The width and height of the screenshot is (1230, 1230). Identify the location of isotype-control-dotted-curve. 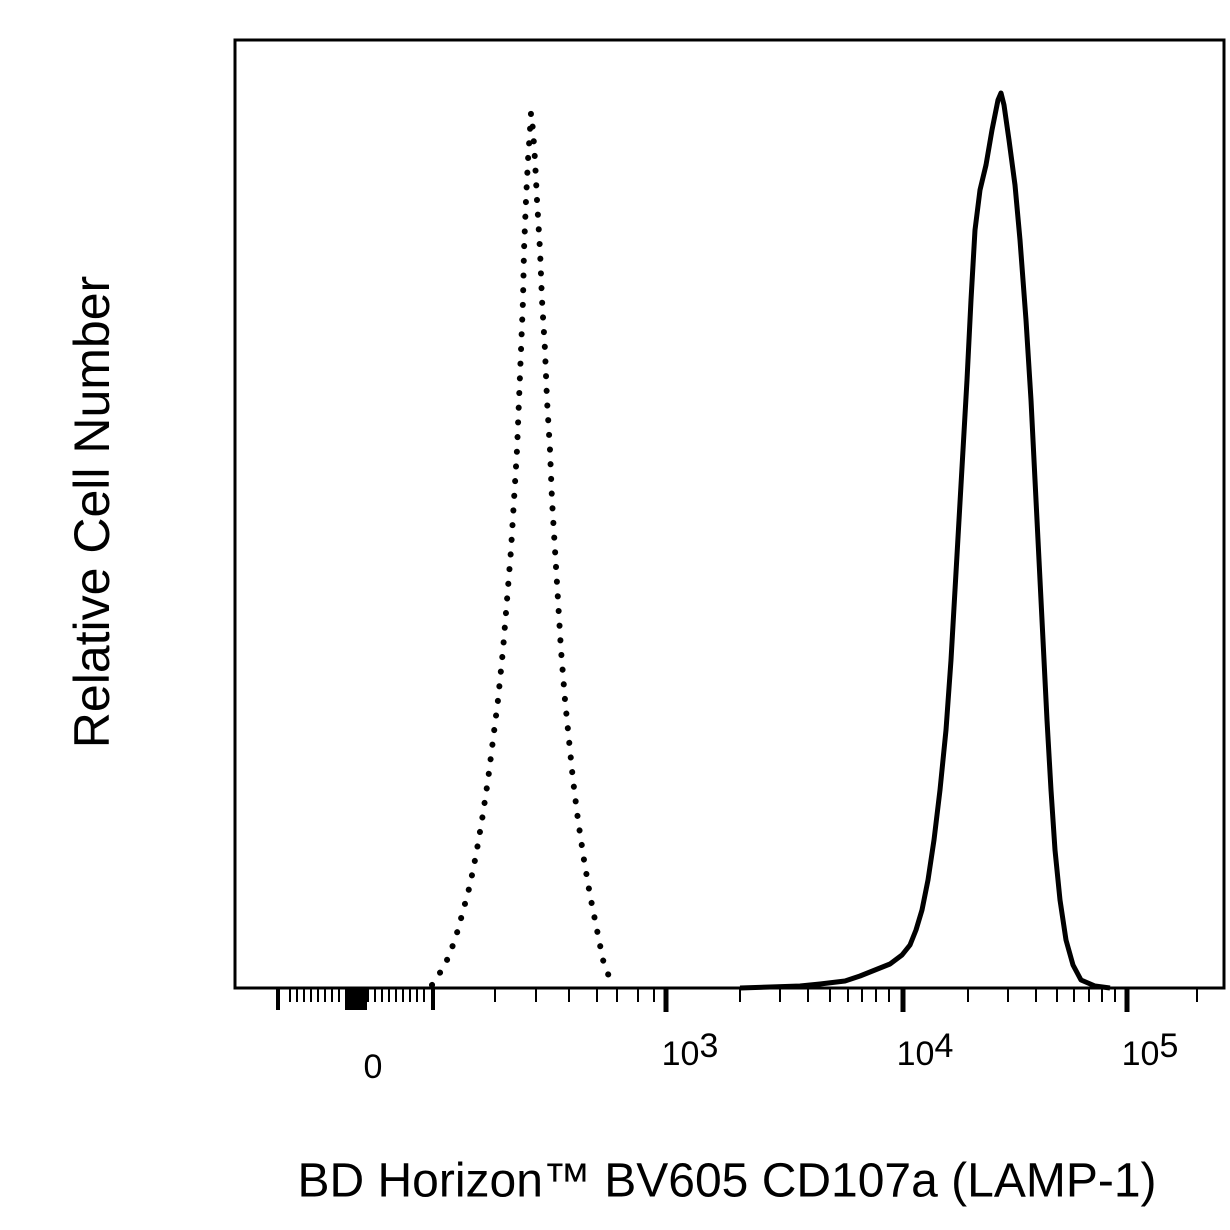
(522, 550).